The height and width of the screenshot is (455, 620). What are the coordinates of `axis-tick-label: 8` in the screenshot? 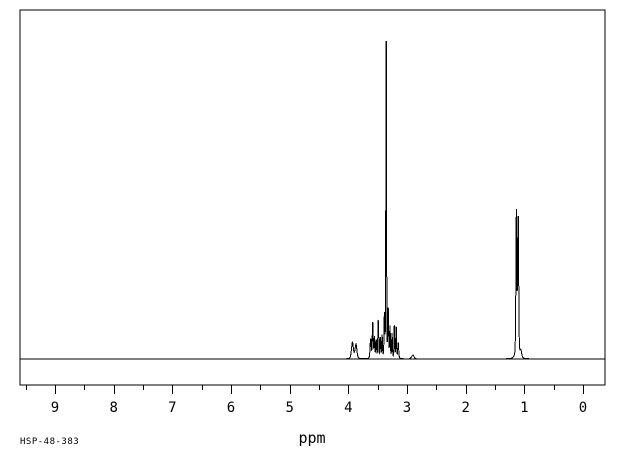 It's located at (113, 408).